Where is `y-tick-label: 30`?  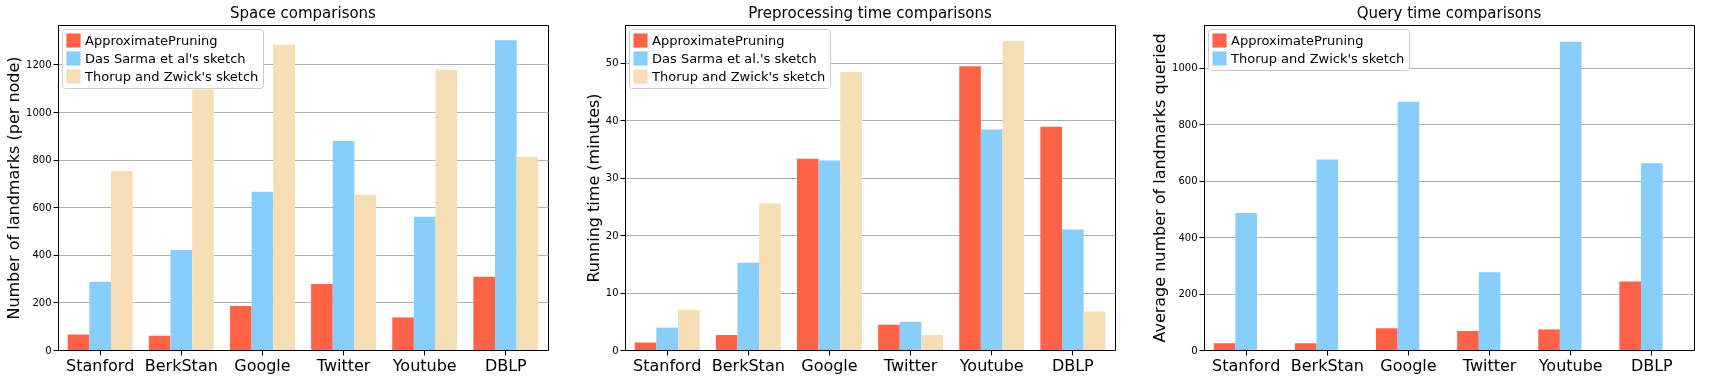 y-tick-label: 30 is located at coordinates (612, 178).